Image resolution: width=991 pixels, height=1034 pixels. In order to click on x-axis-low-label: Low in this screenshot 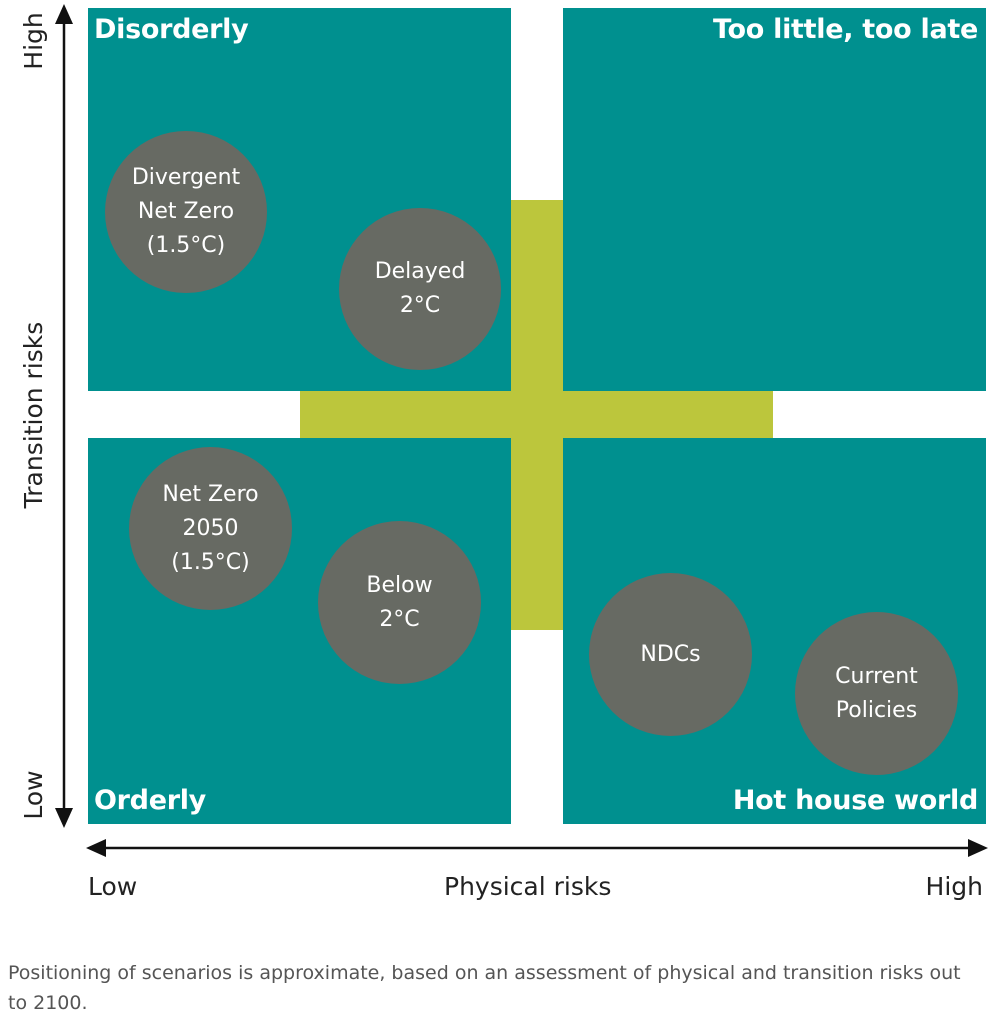, I will do `click(113, 886)`.